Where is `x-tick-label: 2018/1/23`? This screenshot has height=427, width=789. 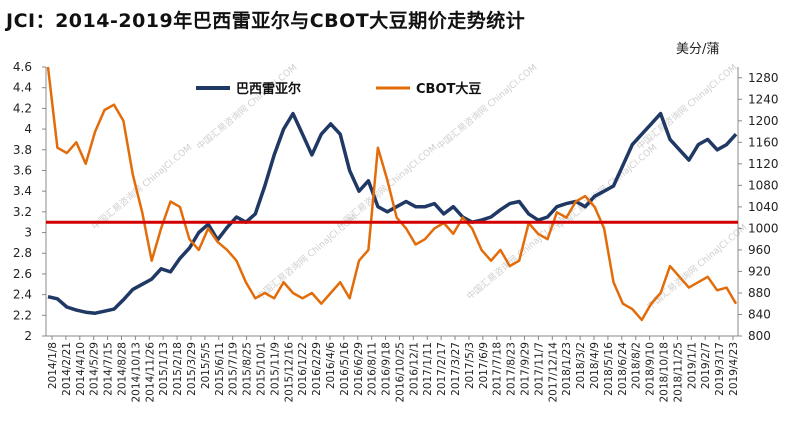
x-tick-label: 2018/1/23 is located at coordinates (567, 369).